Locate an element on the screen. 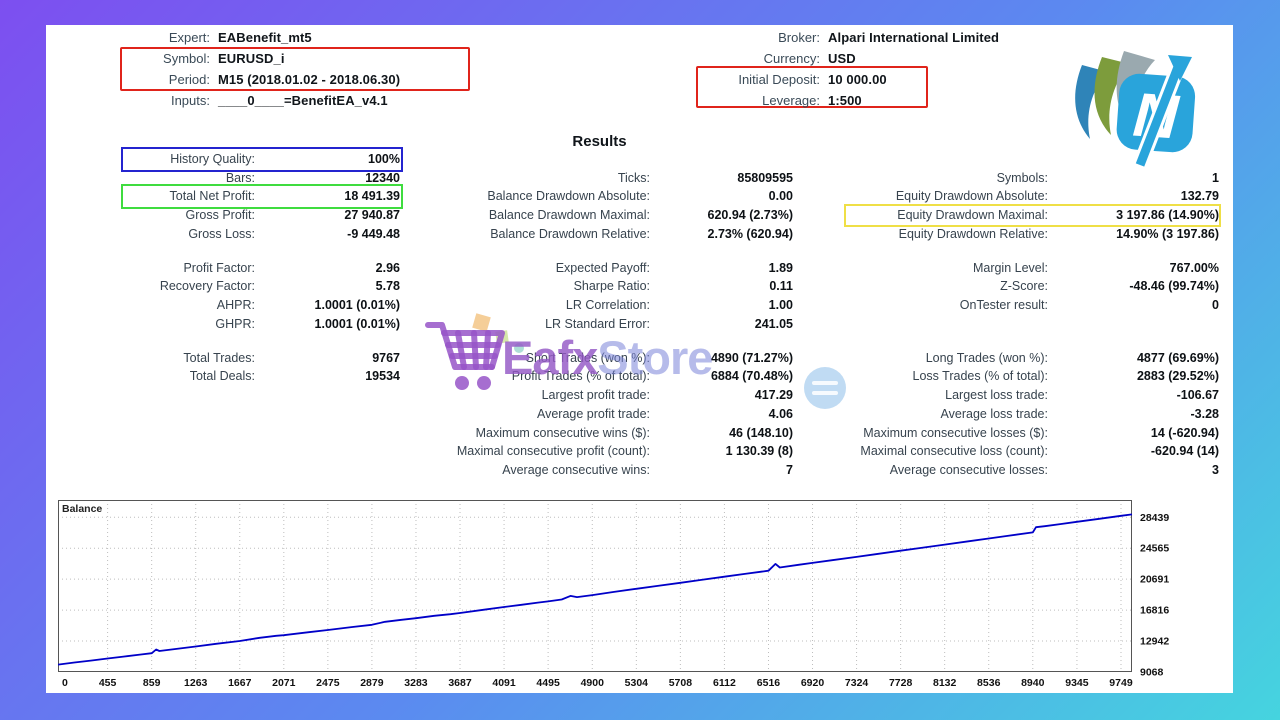 The width and height of the screenshot is (1280, 720). stat-row: Balance Drawdown Maximal: 620.94 (2.73%) is located at coordinates (611, 215).